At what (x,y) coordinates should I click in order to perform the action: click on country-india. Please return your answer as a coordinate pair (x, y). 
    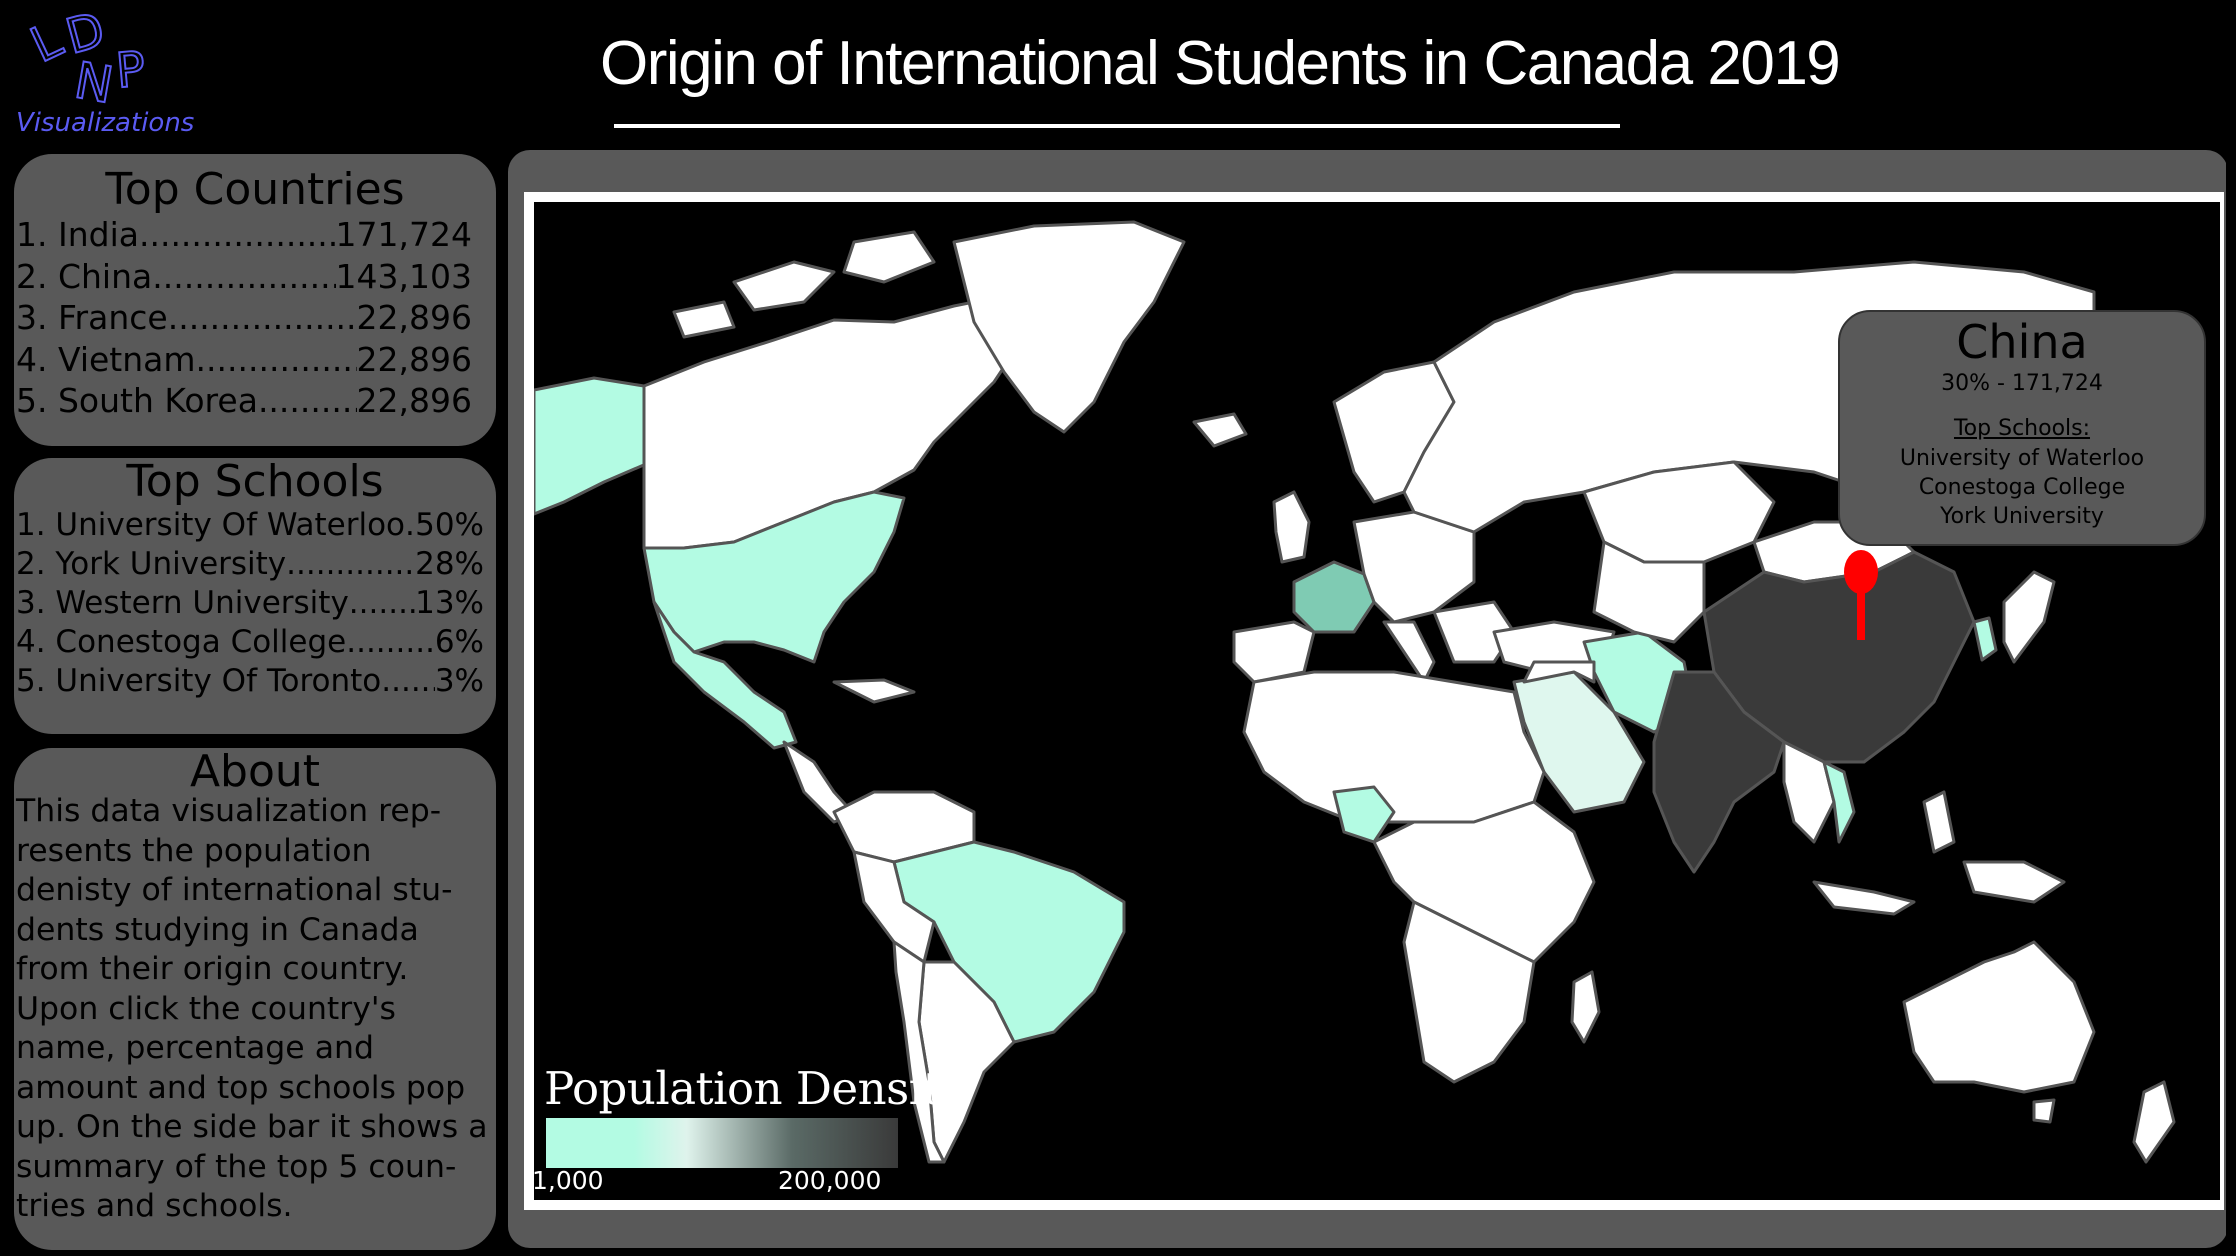
    Looking at the image, I should click on (1719, 772).